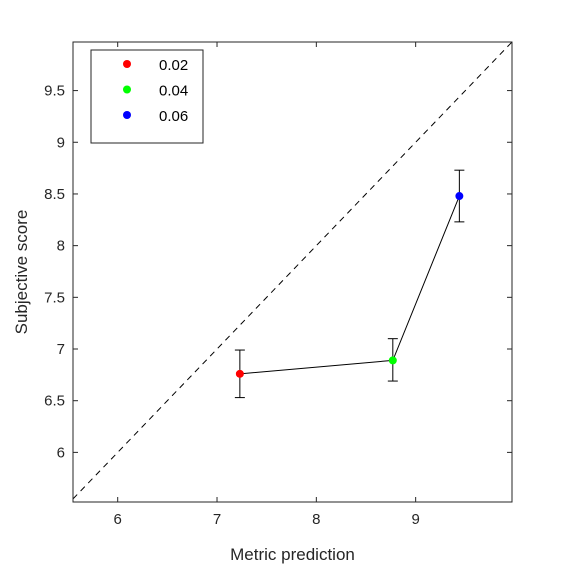 Image resolution: width=567 pixels, height=567 pixels. What do you see at coordinates (61, 142) in the screenshot?
I see `y-tick-label: 9` at bounding box center [61, 142].